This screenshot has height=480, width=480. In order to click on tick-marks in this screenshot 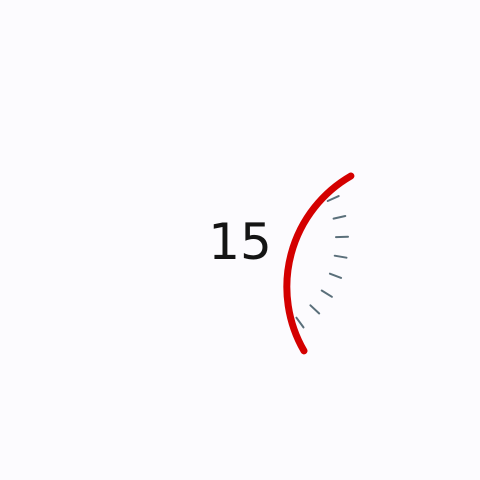, I will do `click(322, 262)`.